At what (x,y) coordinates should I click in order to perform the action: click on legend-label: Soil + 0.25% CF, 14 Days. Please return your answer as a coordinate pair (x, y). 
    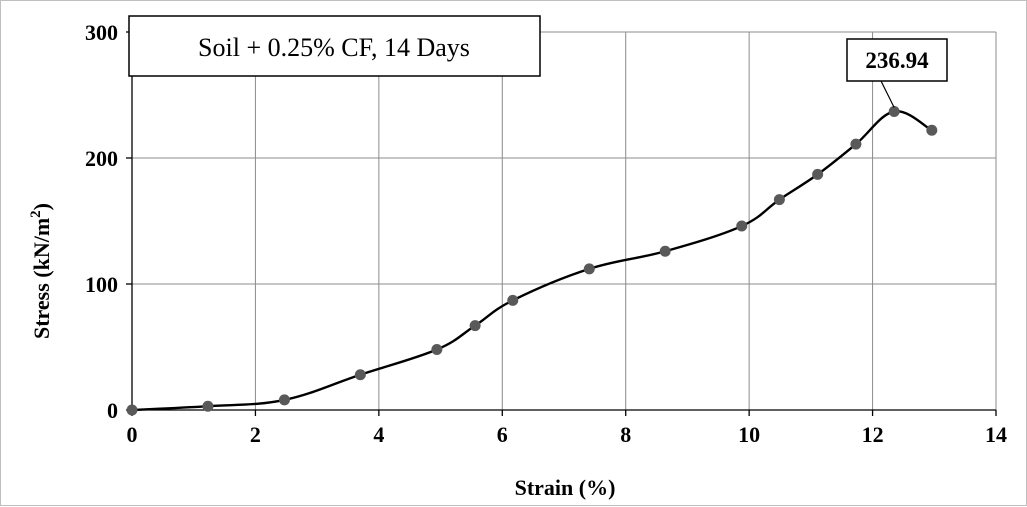
    Looking at the image, I should click on (334, 47).